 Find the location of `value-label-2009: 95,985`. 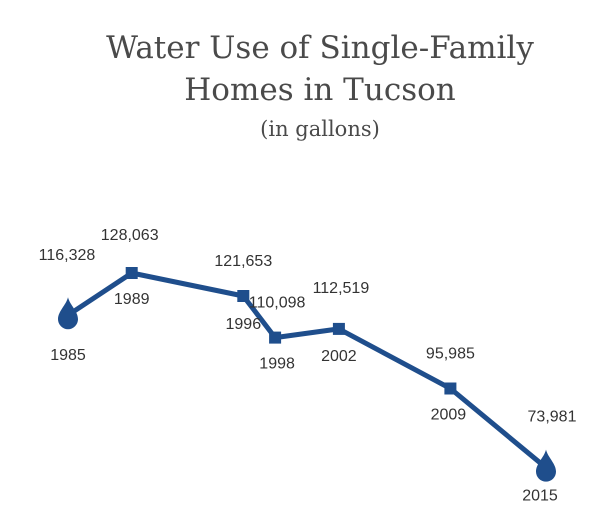

value-label-2009: 95,985 is located at coordinates (450, 354).